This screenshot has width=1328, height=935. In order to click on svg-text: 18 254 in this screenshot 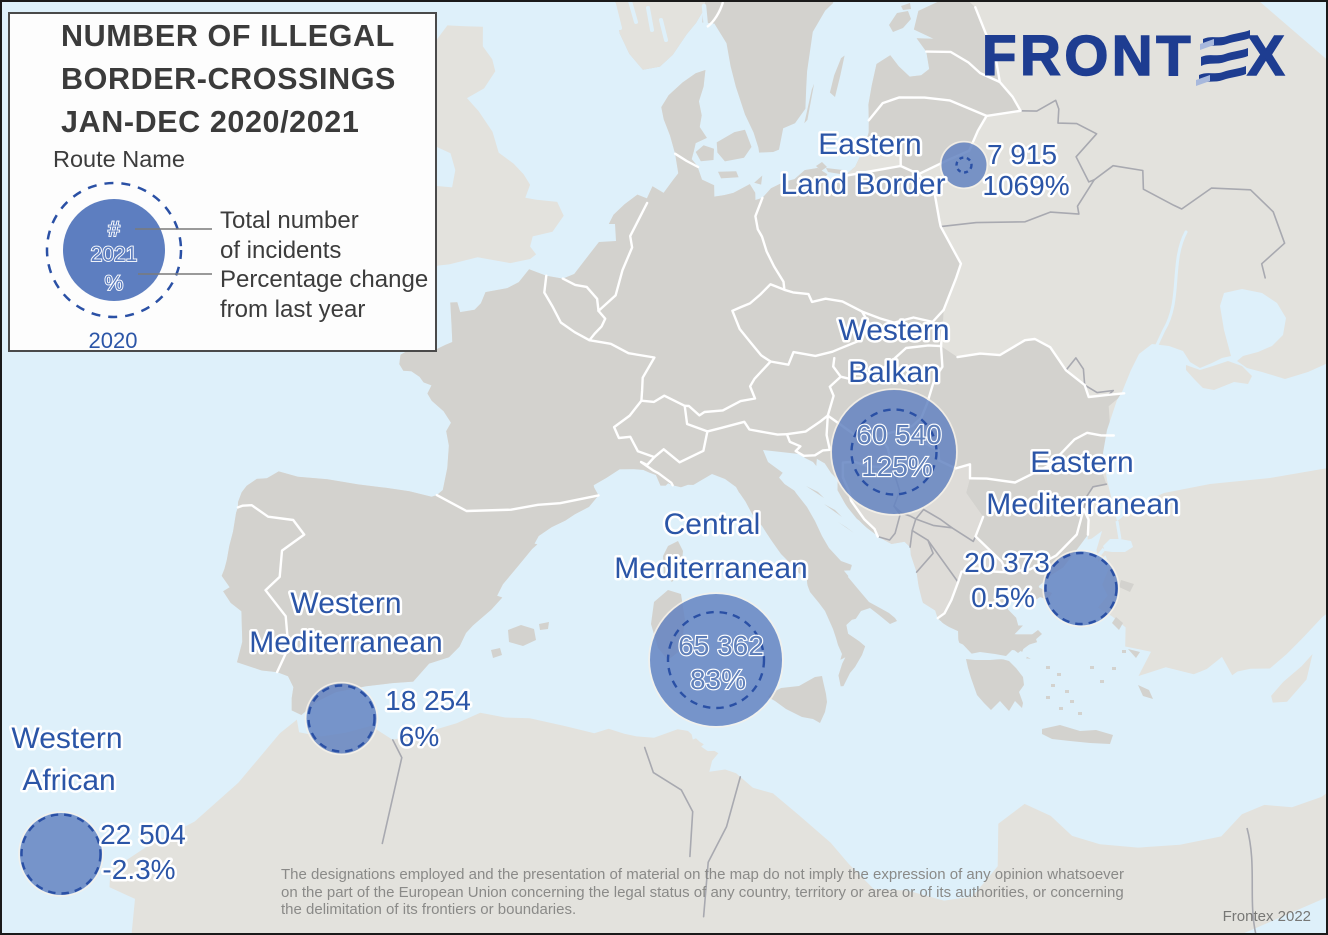, I will do `click(428, 700)`.